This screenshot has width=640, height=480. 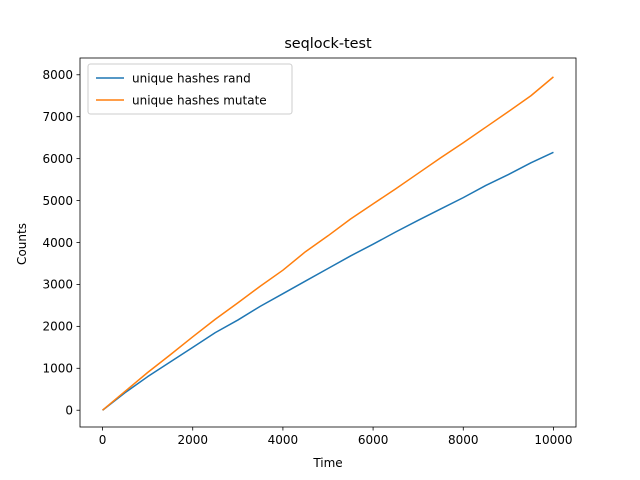 What do you see at coordinates (463, 440) in the screenshot?
I see `x-tick-label: 8000` at bounding box center [463, 440].